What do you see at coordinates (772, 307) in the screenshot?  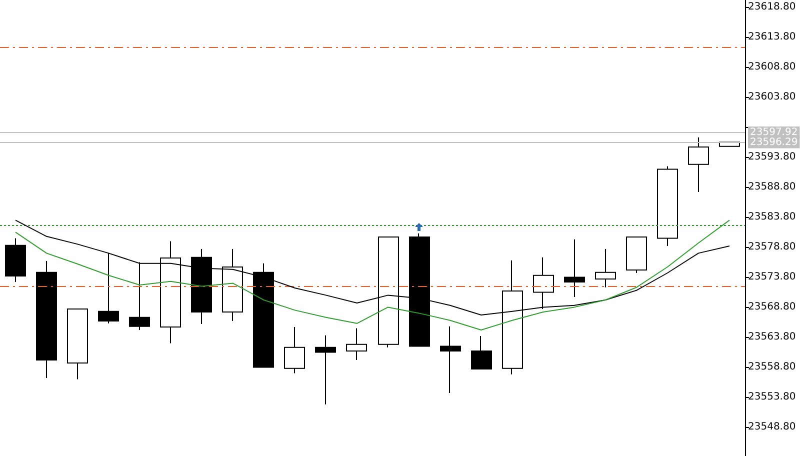 I see `y-tick-label: 23568.80` at bounding box center [772, 307].